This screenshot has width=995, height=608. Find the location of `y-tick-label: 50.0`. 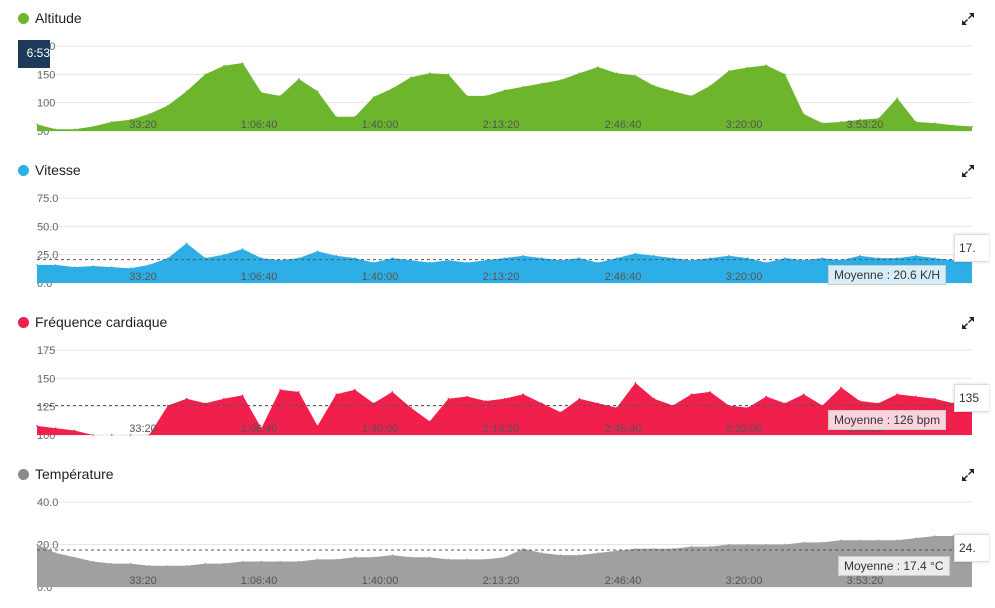

y-tick-label: 50.0 is located at coordinates (47, 227).